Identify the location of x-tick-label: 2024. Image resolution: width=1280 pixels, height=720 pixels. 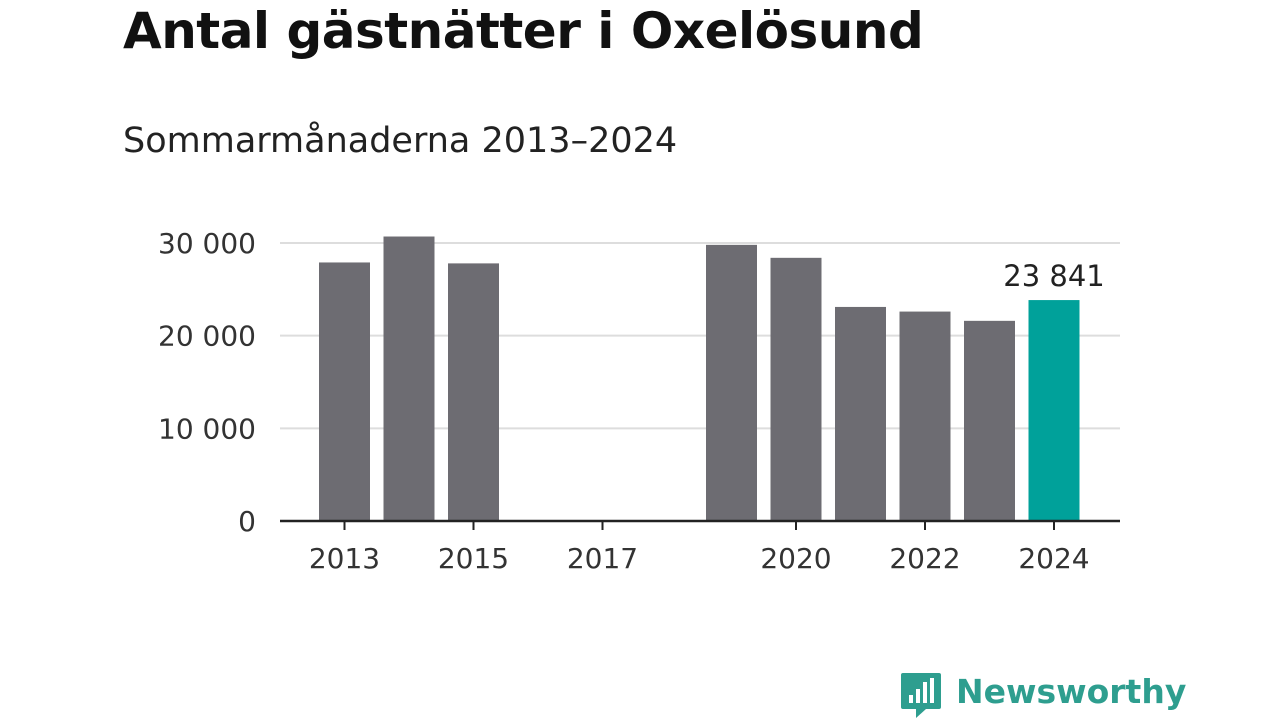
(1053, 558).